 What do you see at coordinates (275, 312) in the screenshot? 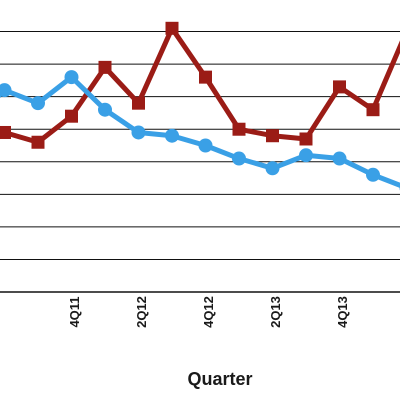
I see `x-tick-label: 2Q13` at bounding box center [275, 312].